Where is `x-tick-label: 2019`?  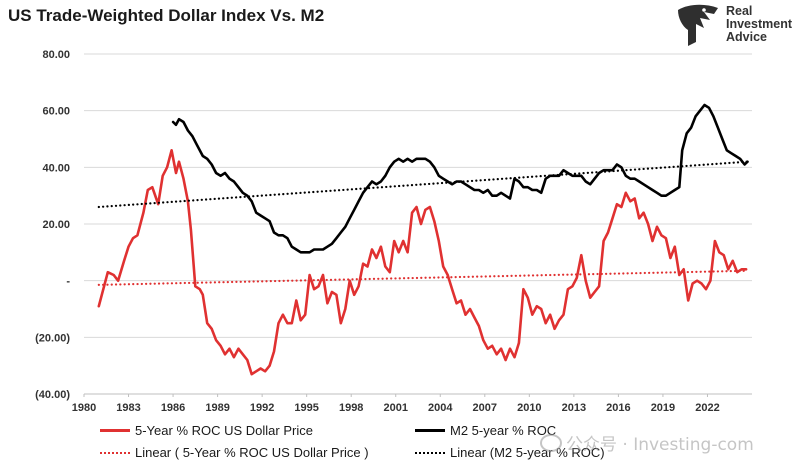
x-tick-label: 2019 is located at coordinates (663, 408).